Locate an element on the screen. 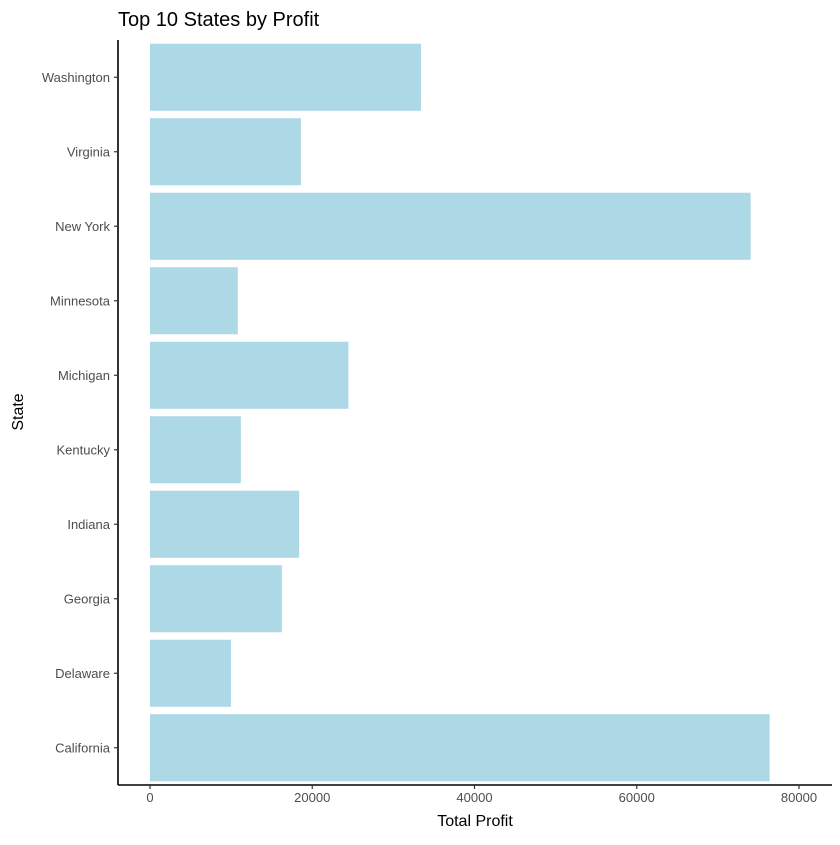  x-axis-title: Total Profit is located at coordinates (475, 821).